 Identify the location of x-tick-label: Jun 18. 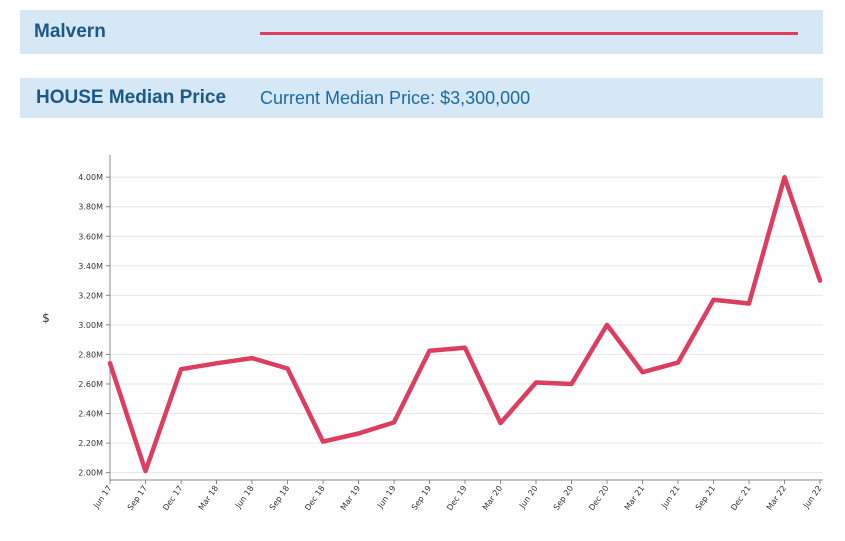
(244, 497).